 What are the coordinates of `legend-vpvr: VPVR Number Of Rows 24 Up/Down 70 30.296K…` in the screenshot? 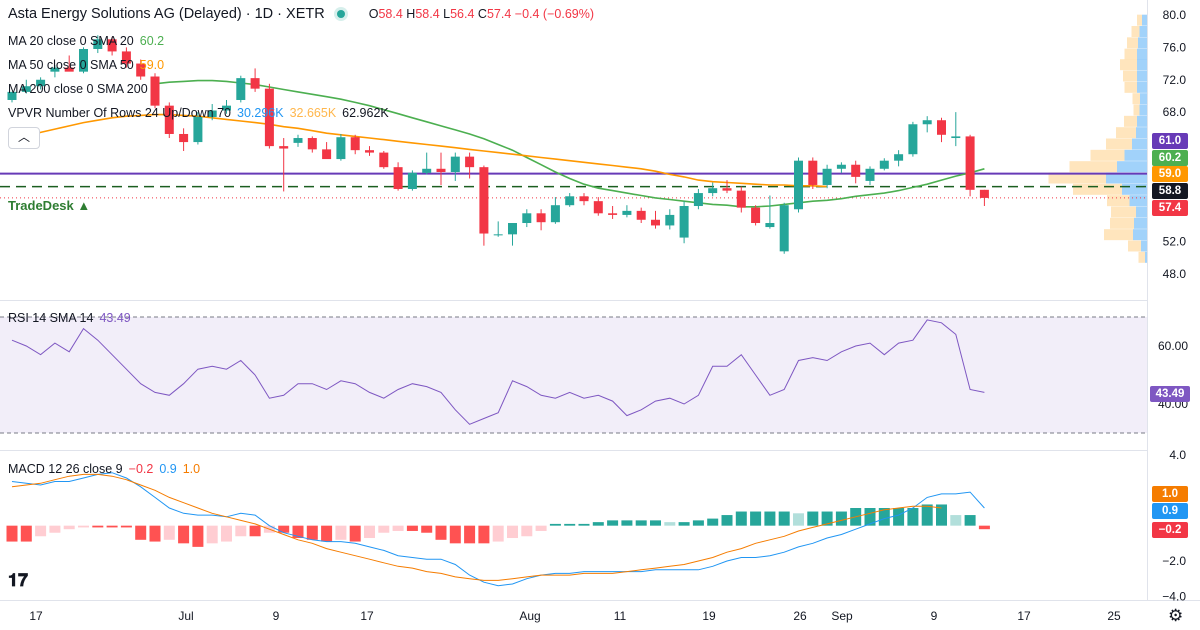 It's located at (198, 113).